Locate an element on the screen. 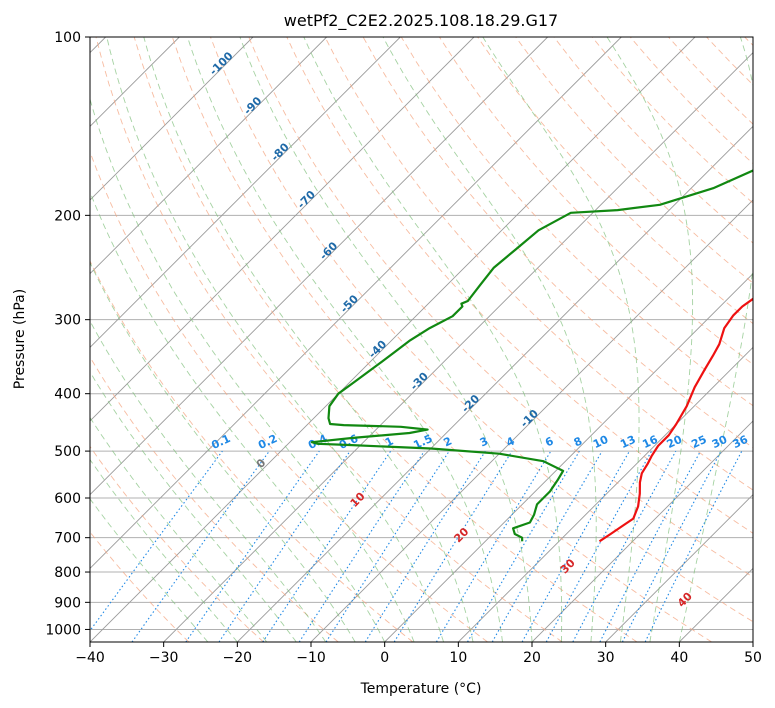 The image size is (775, 708). y-tick-label: 100 is located at coordinates (67, 38).